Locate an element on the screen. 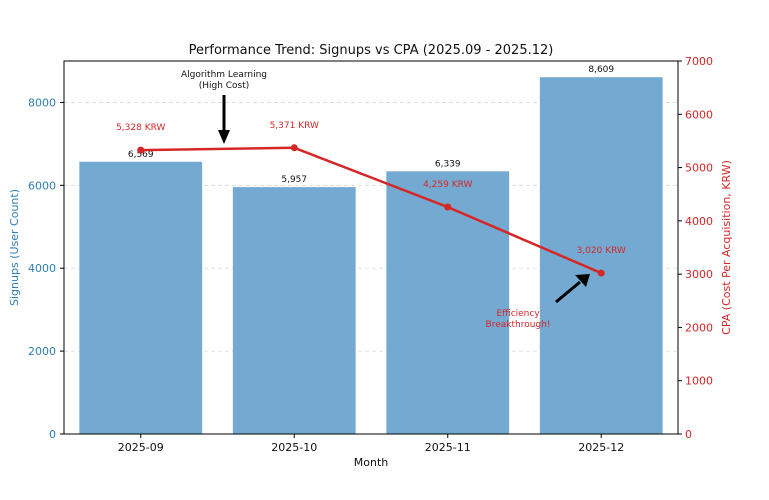  annotation-efficiency-line2: Breakthrough! is located at coordinates (518, 325).